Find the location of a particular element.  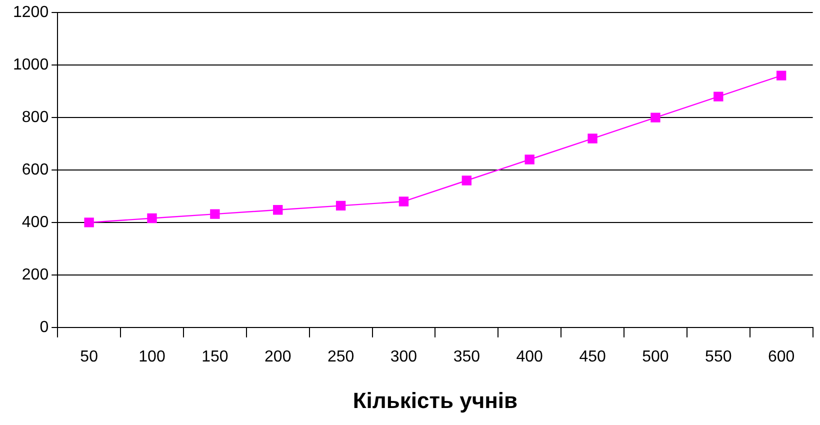

x-tick-label: 250 is located at coordinates (340, 357).